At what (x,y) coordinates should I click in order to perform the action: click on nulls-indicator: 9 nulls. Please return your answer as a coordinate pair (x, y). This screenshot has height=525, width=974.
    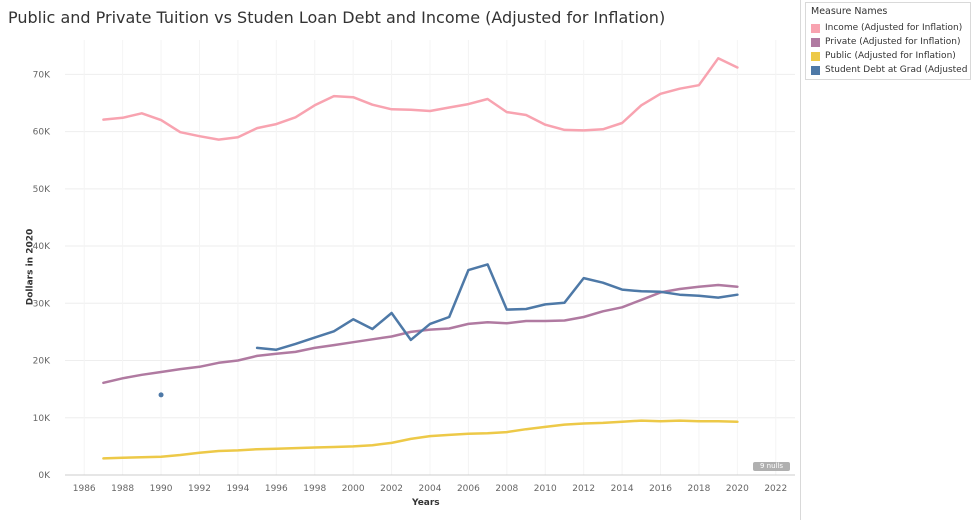
    Looking at the image, I should click on (771, 466).